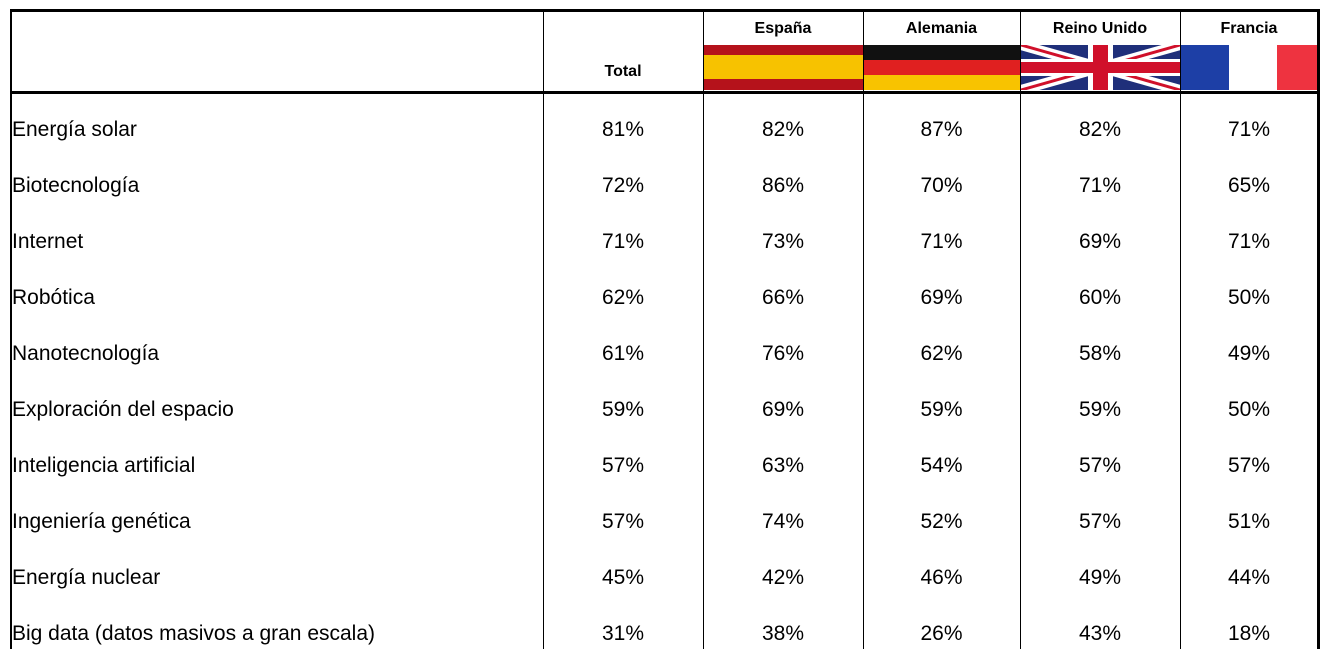 The width and height of the screenshot is (1320, 649). Describe the element at coordinates (941, 465) in the screenshot. I see `cell-value: 54%` at that location.